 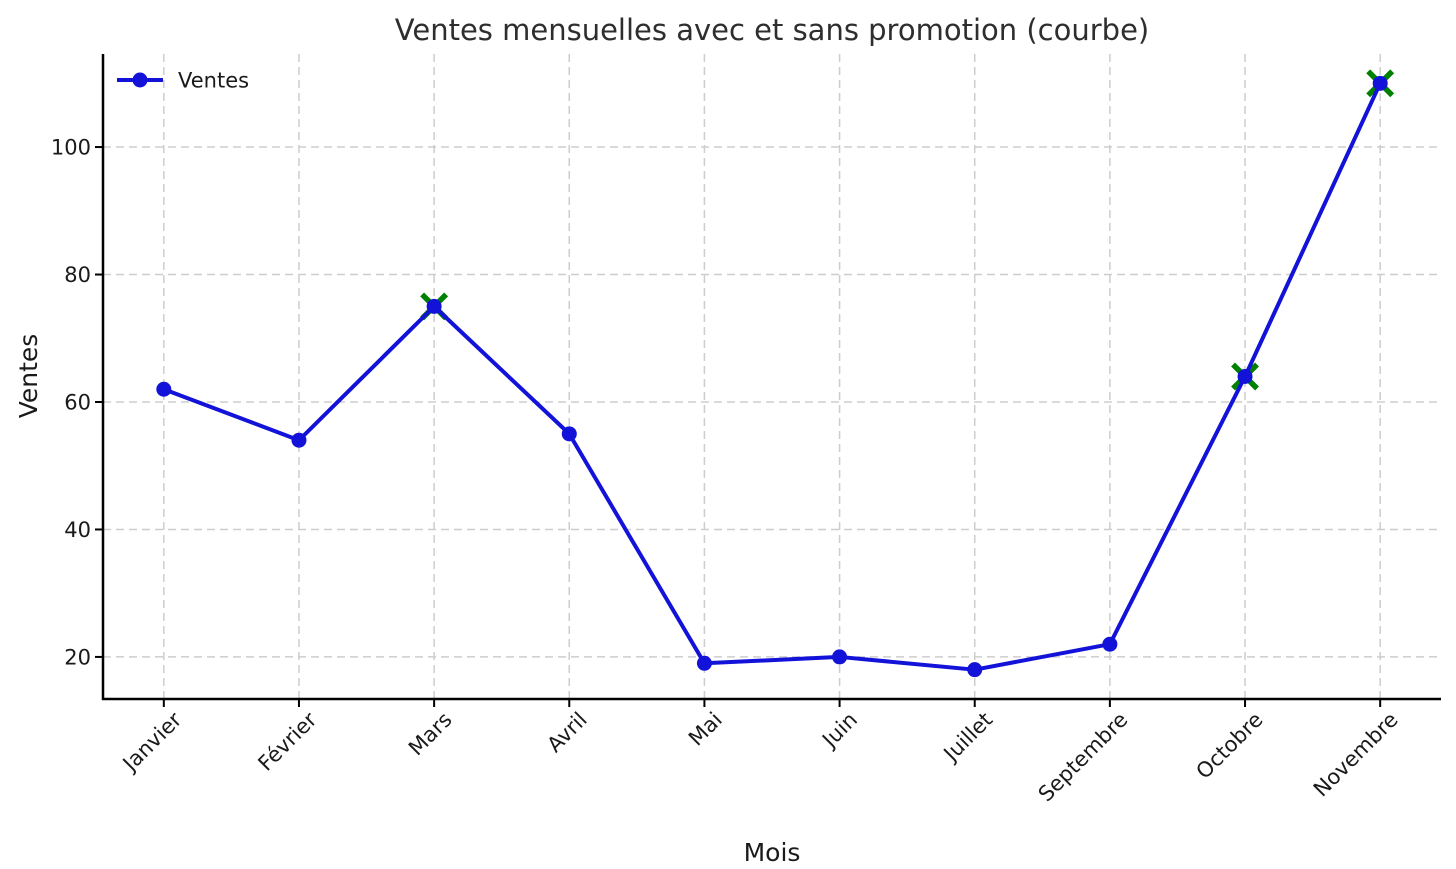 I want to click on y-tick-label: 40, so click(x=77, y=530).